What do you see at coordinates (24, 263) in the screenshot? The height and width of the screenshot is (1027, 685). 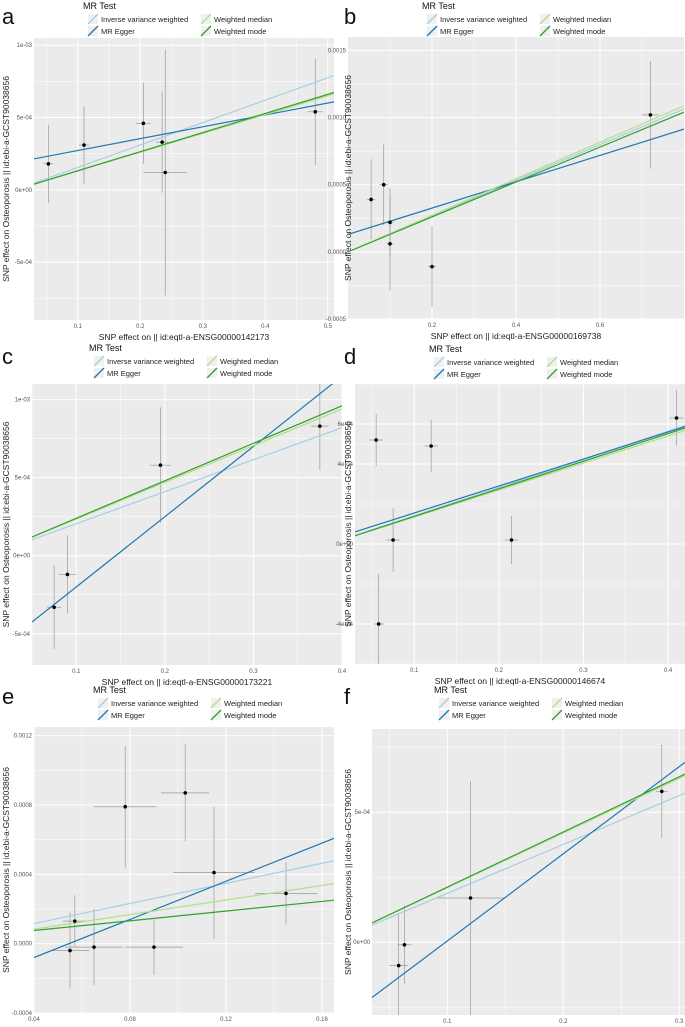 I see `y-tick-label: -5e-04` at bounding box center [24, 263].